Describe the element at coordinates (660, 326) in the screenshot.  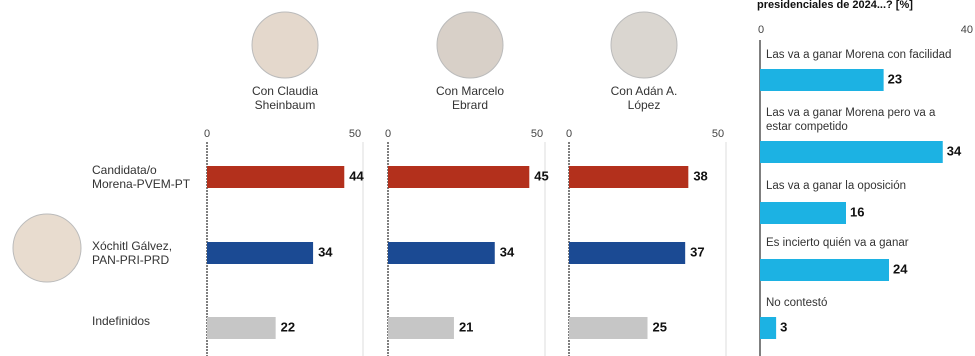
I see `value-label: 25` at that location.